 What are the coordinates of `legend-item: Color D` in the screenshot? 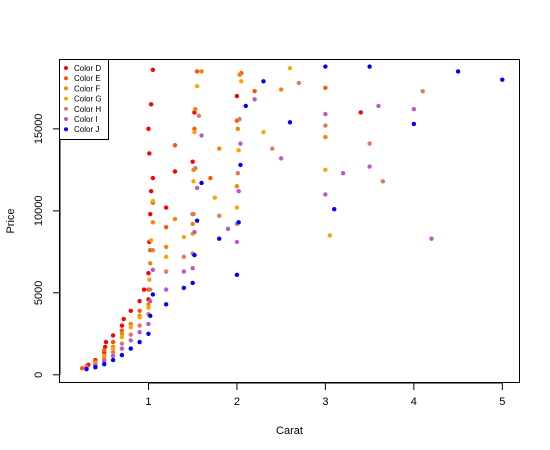 It's located at (82, 68).